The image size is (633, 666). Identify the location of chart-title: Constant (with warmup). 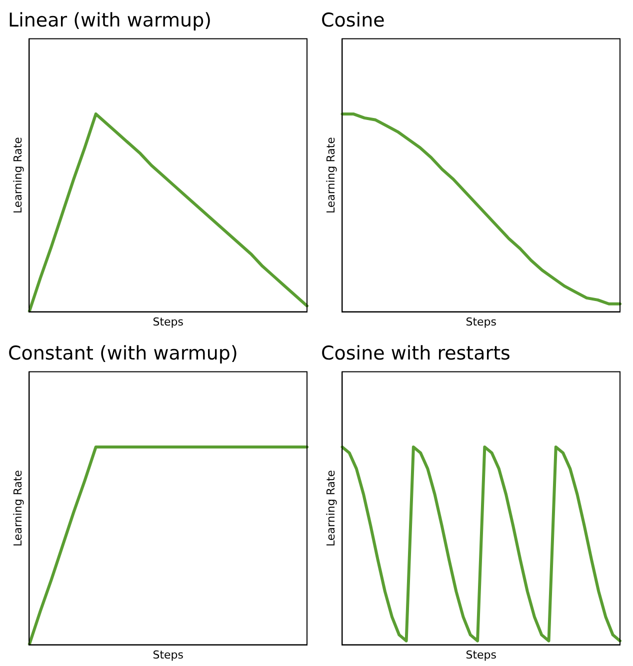
(123, 353).